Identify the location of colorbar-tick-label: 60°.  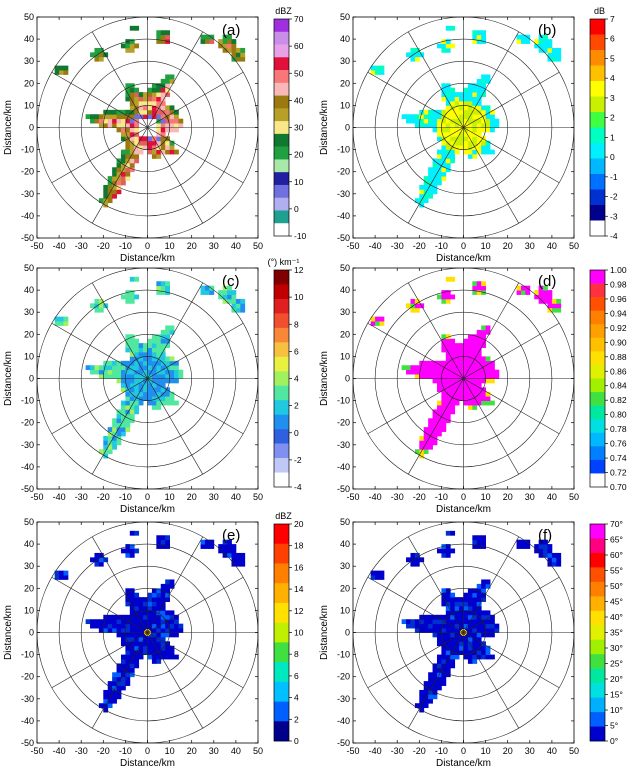
(616, 555).